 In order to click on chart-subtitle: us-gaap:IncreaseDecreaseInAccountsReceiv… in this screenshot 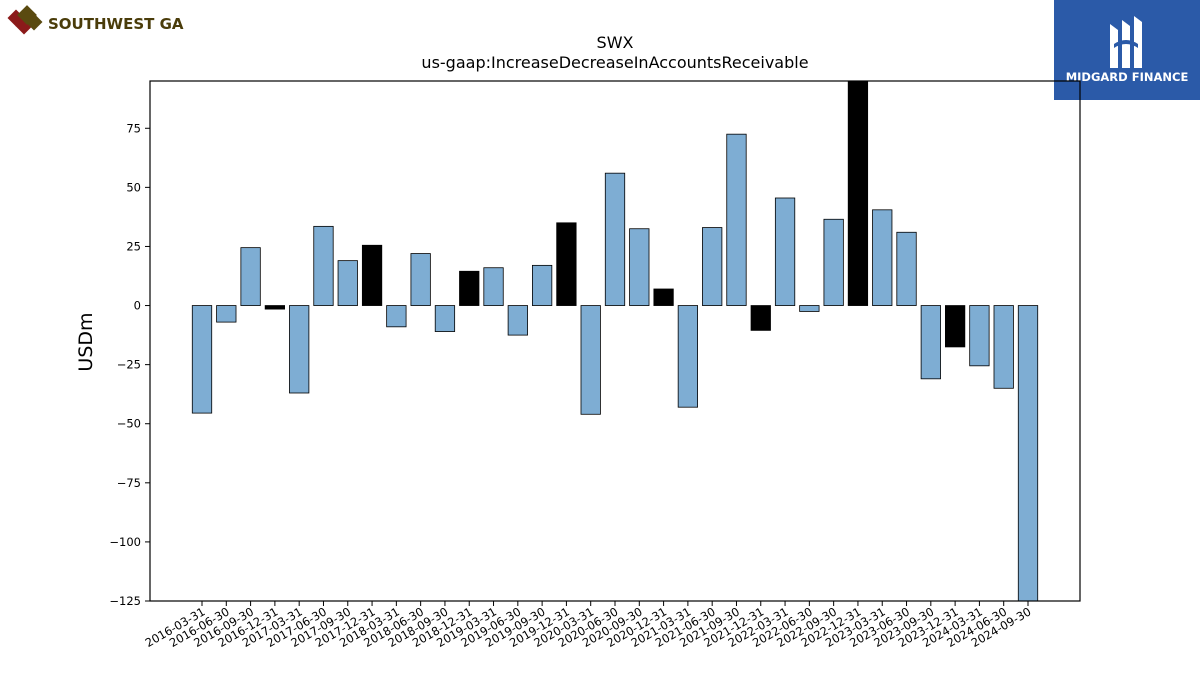, I will do `click(614, 62)`.